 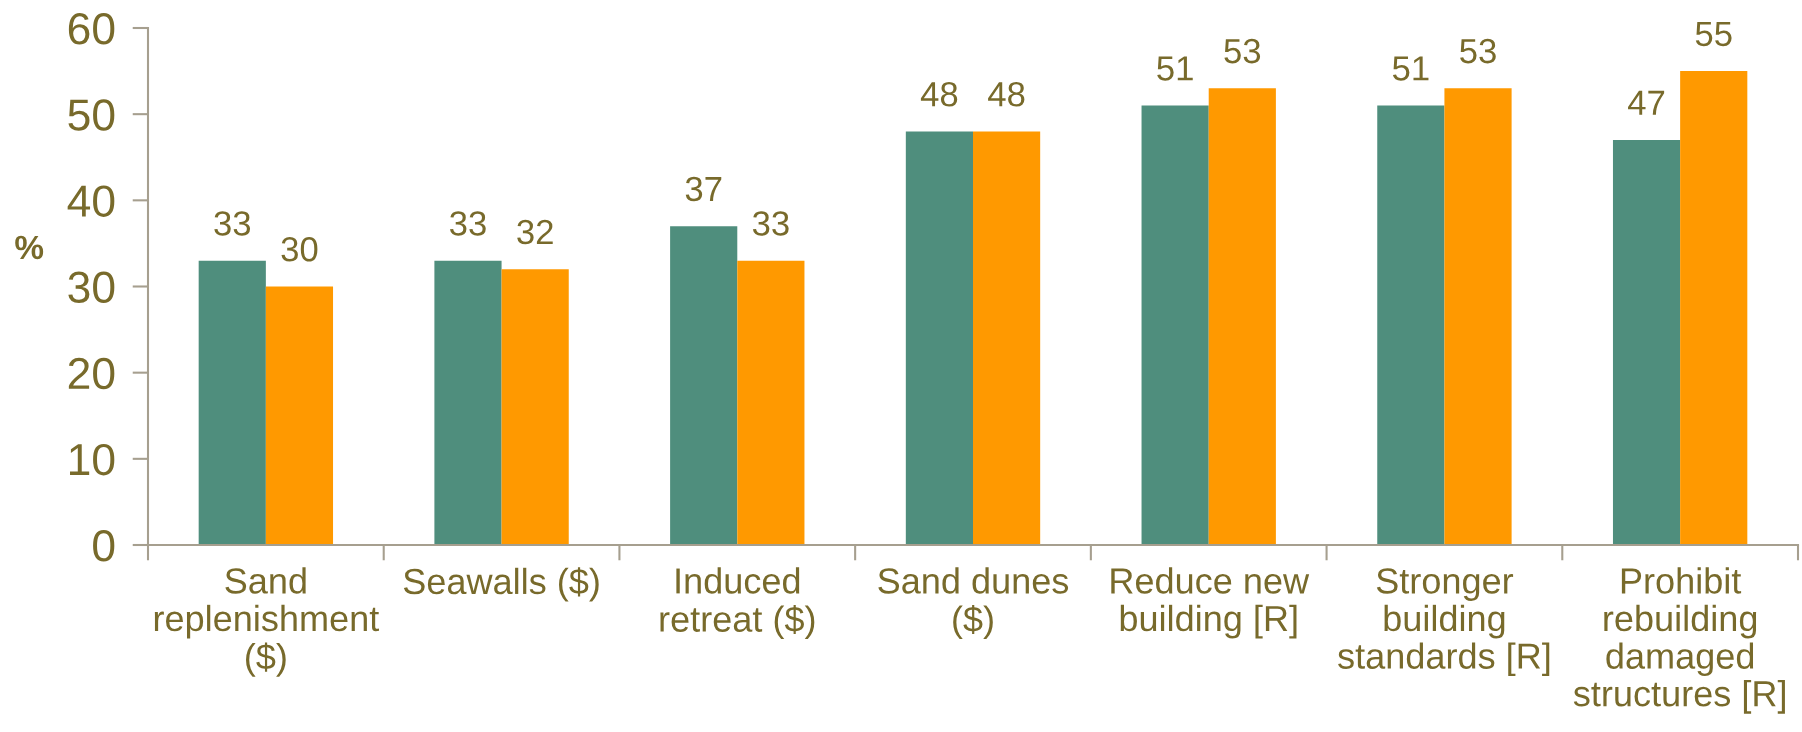 What do you see at coordinates (92, 459) in the screenshot?
I see `y-tick-label: 10` at bounding box center [92, 459].